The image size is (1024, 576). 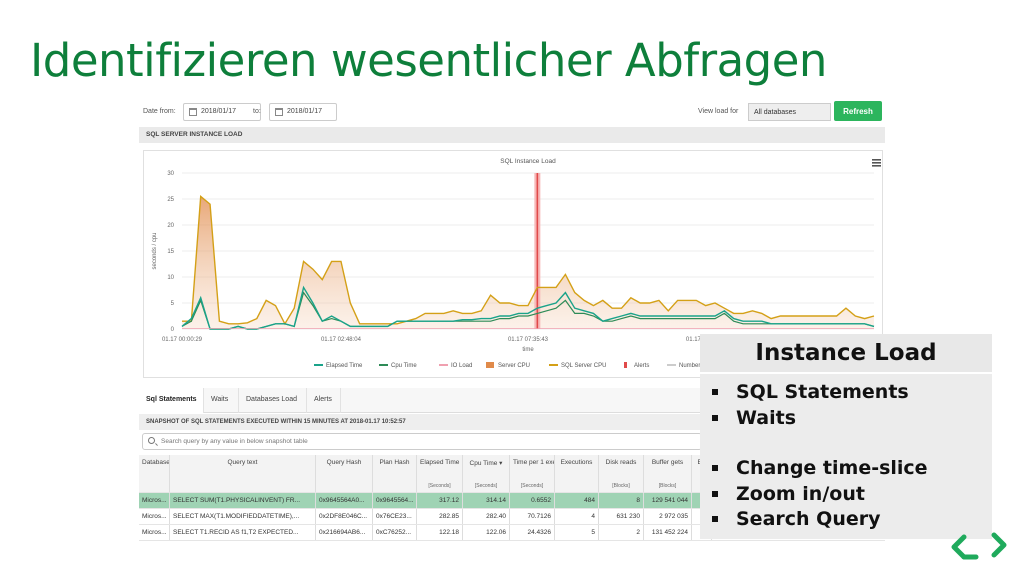 I want to click on column-header: Cpu Time ▾ [Seconds], so click(x=486, y=473).